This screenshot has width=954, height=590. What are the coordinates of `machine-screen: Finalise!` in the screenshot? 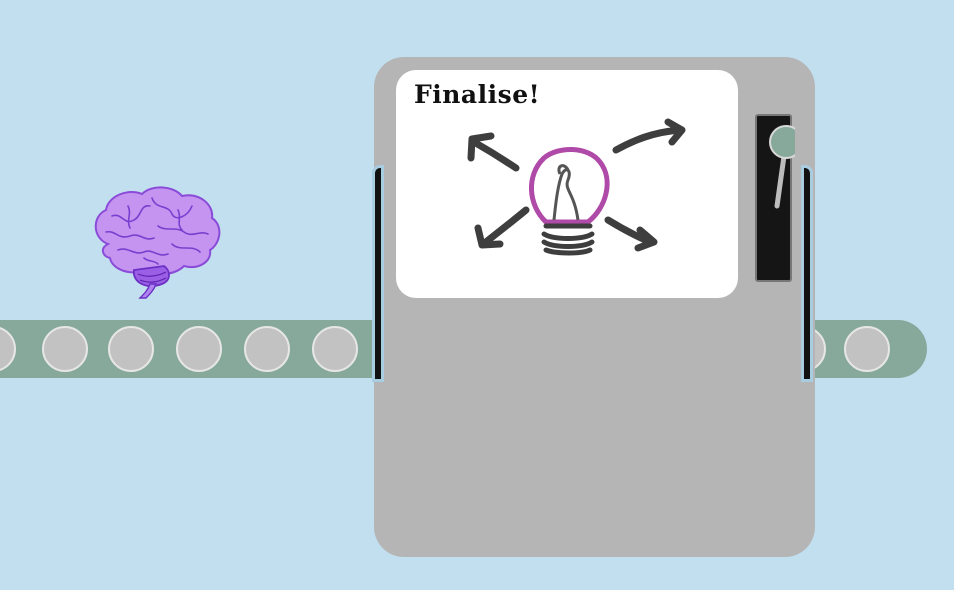 It's located at (567, 184).